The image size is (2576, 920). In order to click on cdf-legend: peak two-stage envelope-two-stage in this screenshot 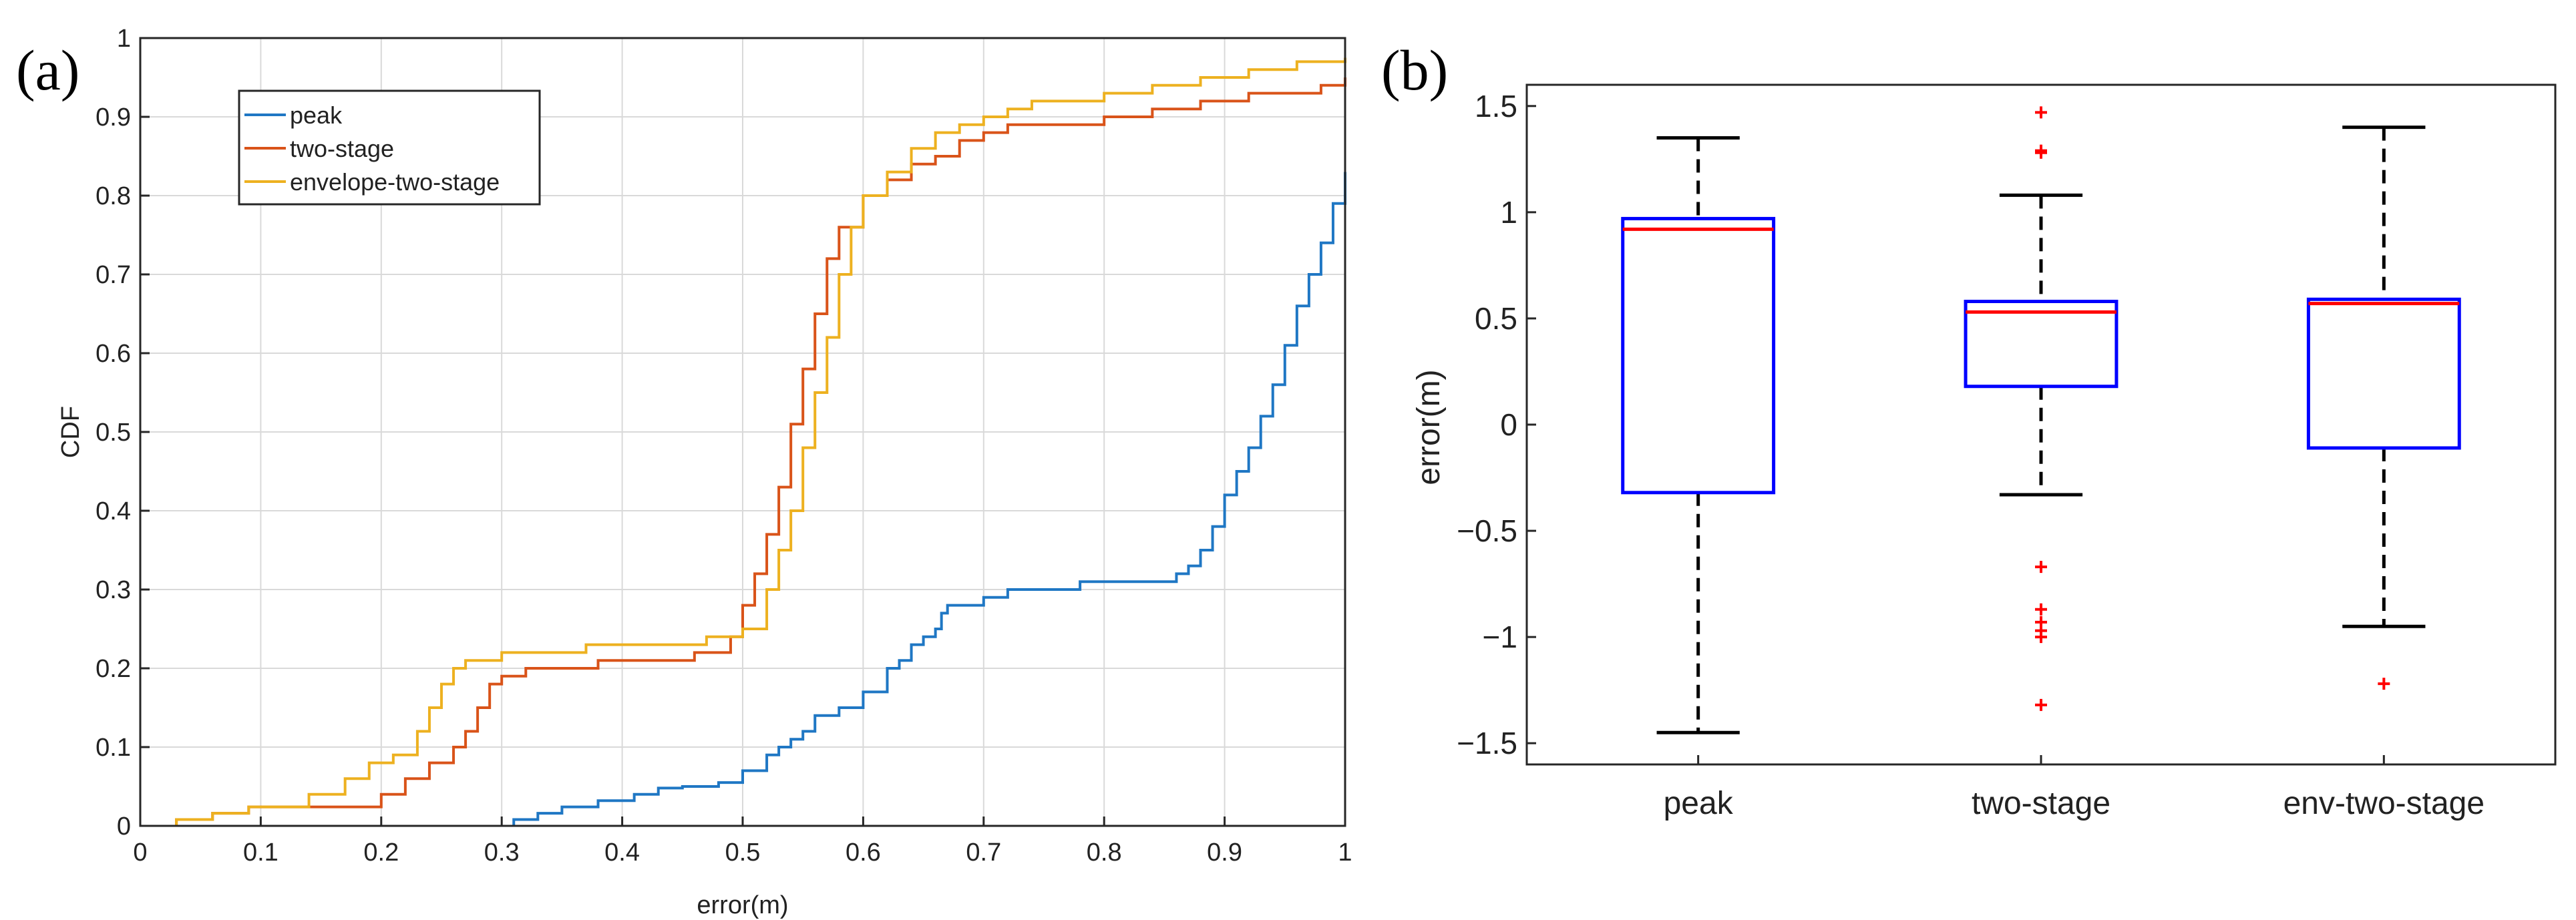, I will do `click(389, 147)`.